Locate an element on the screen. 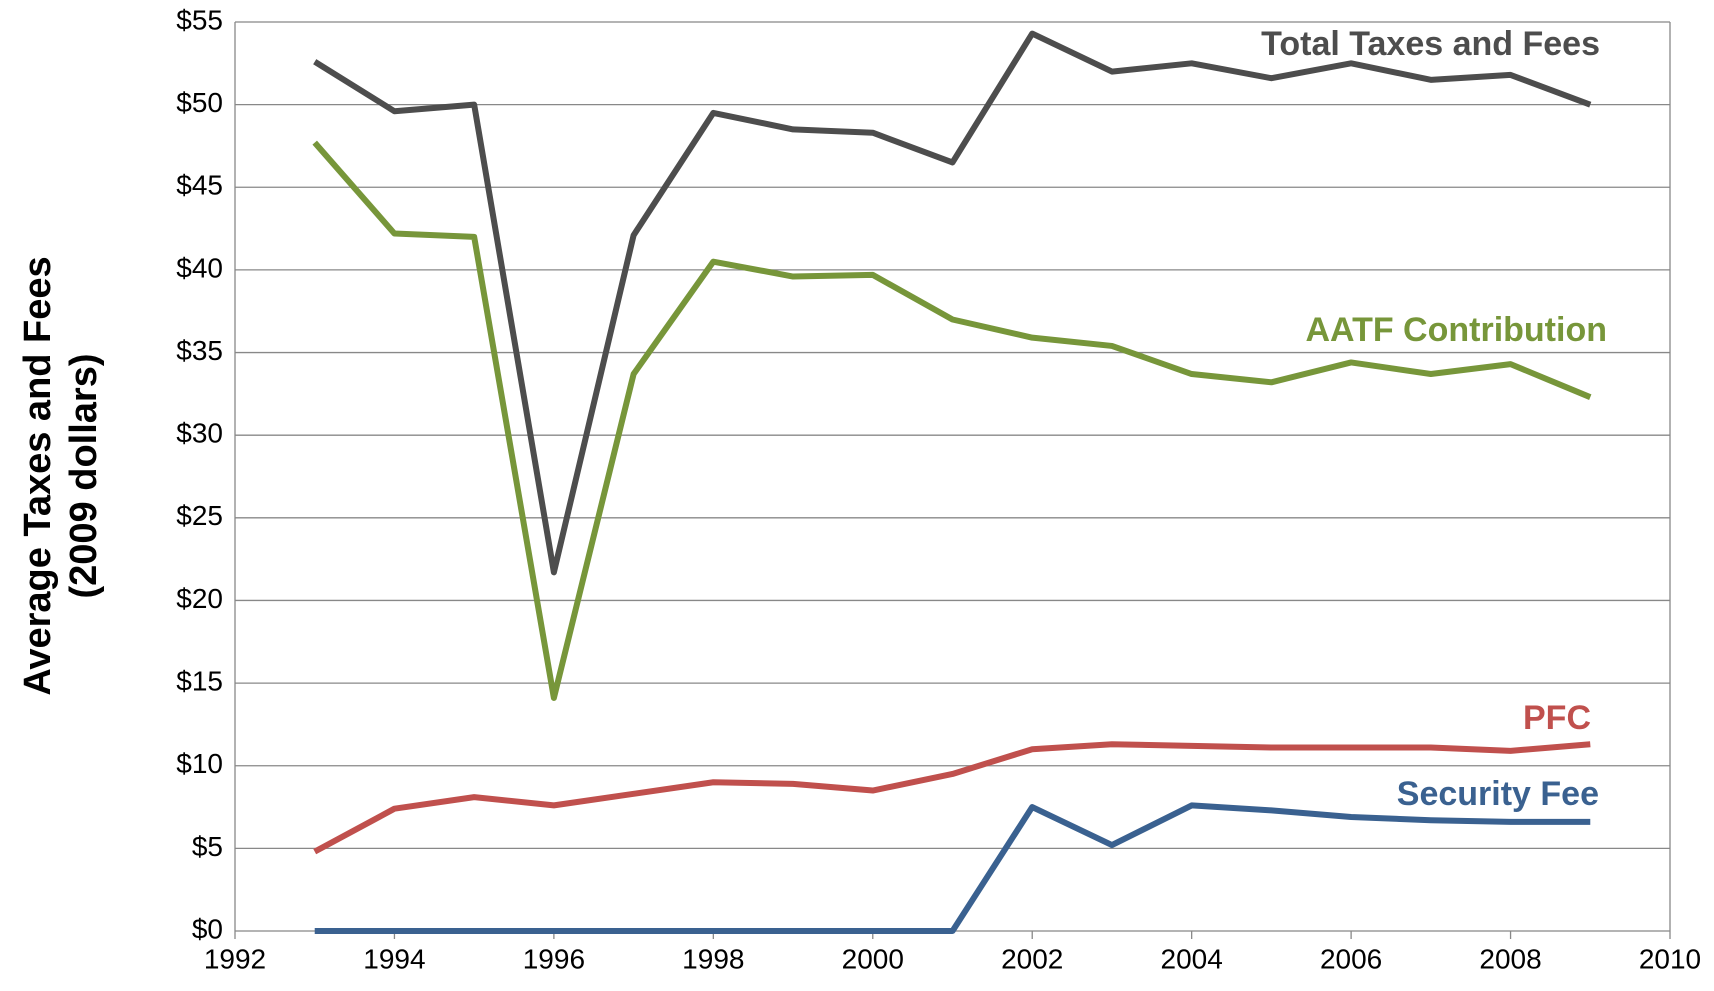 The height and width of the screenshot is (991, 1714). x-tick-label: 1998 is located at coordinates (713, 958).